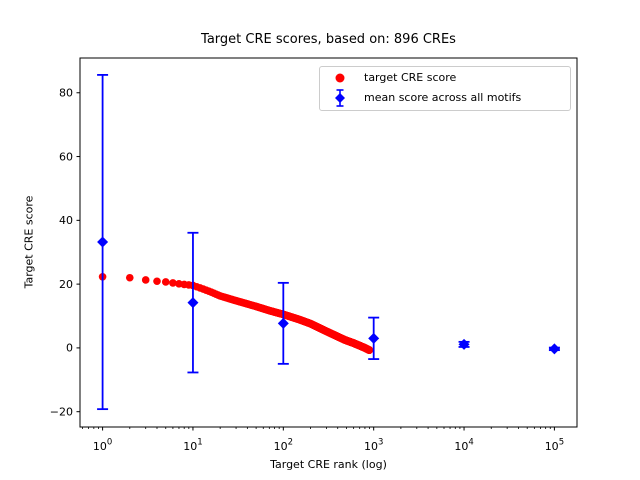  Describe the element at coordinates (66, 220) in the screenshot. I see `y-tick-label: 40` at that location.